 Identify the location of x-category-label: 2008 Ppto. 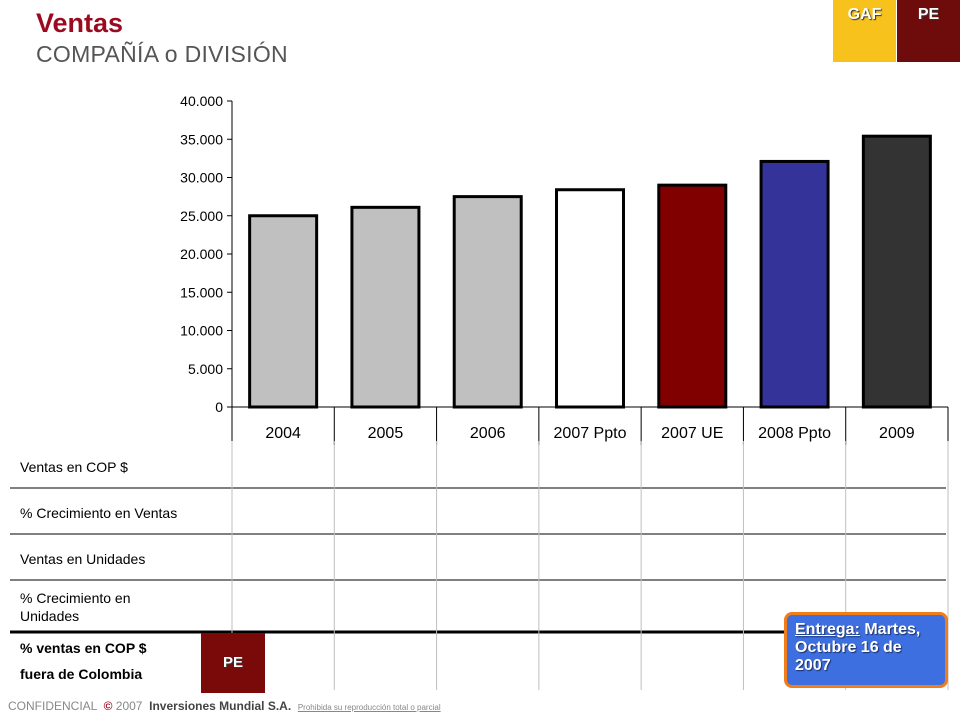
(794, 433).